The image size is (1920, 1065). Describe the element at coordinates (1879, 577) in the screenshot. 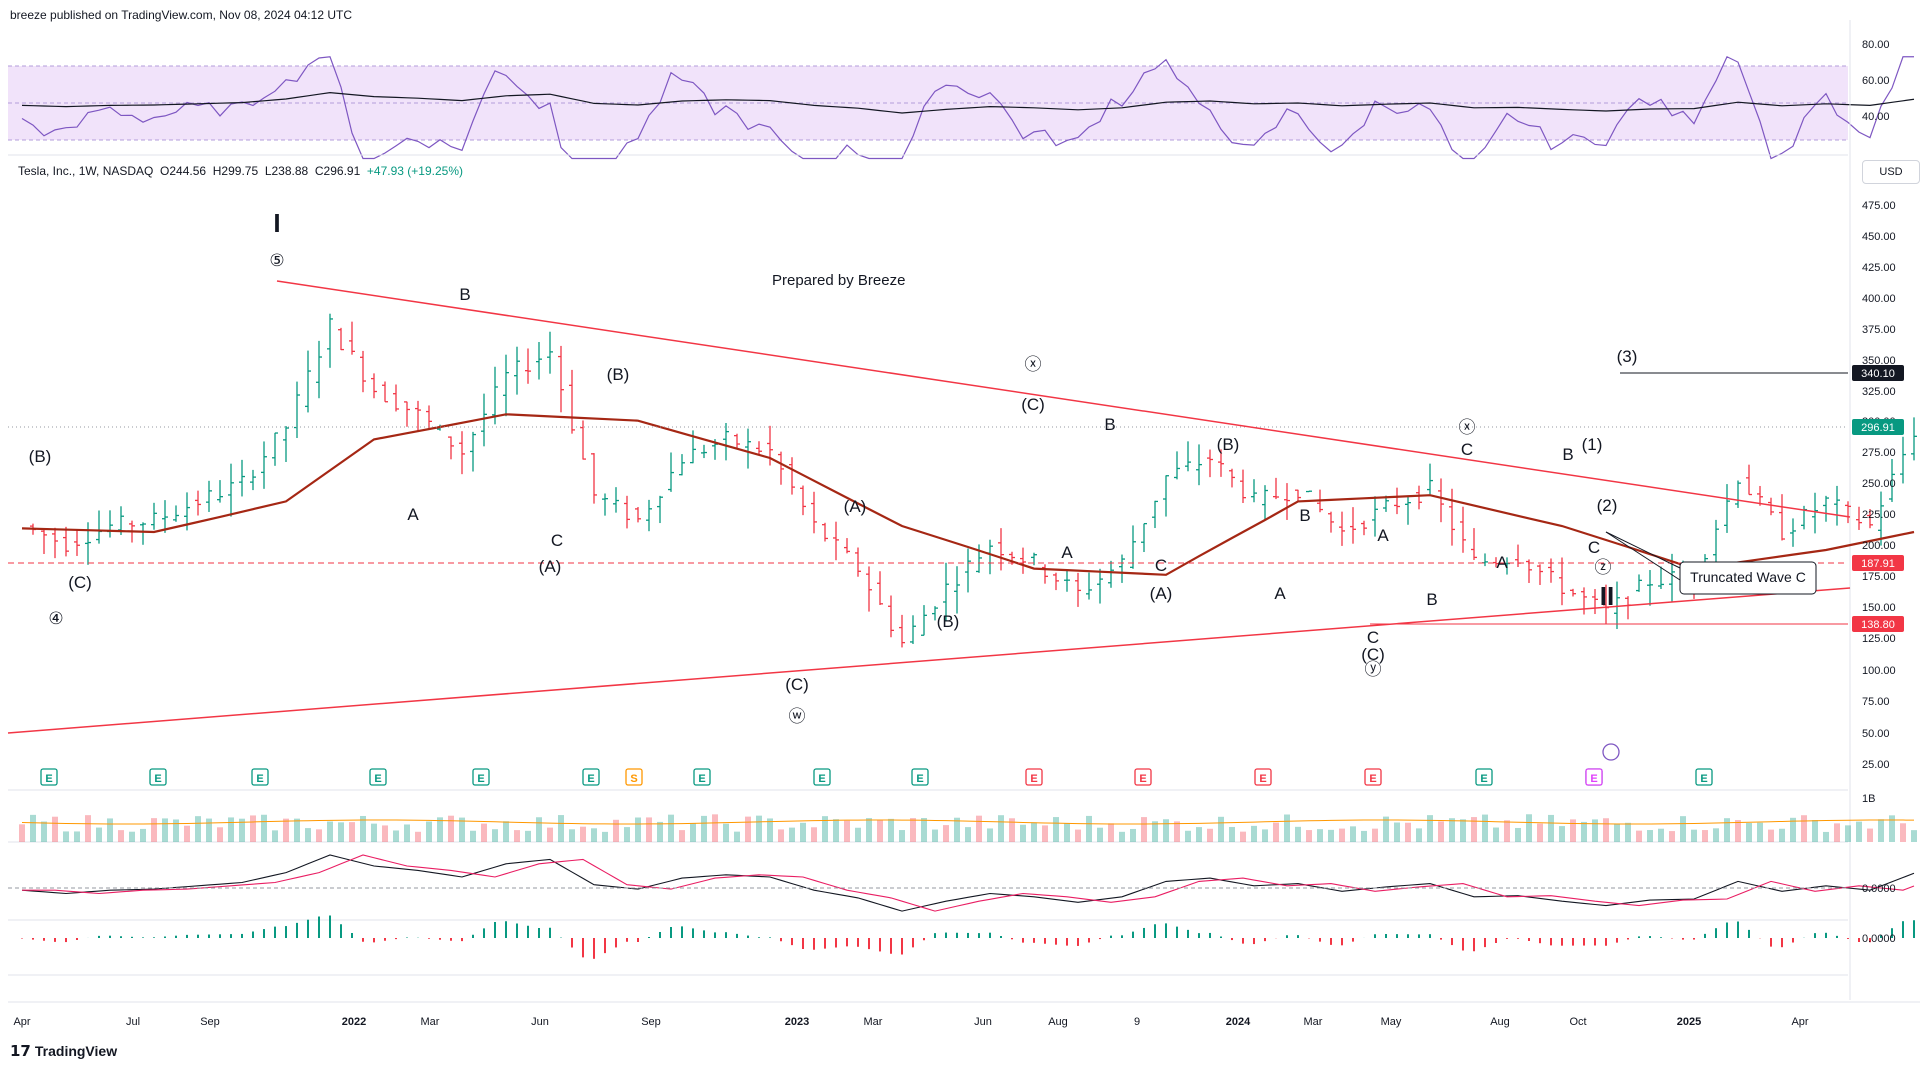

I see `price-axis-tick: 175.00` at that location.